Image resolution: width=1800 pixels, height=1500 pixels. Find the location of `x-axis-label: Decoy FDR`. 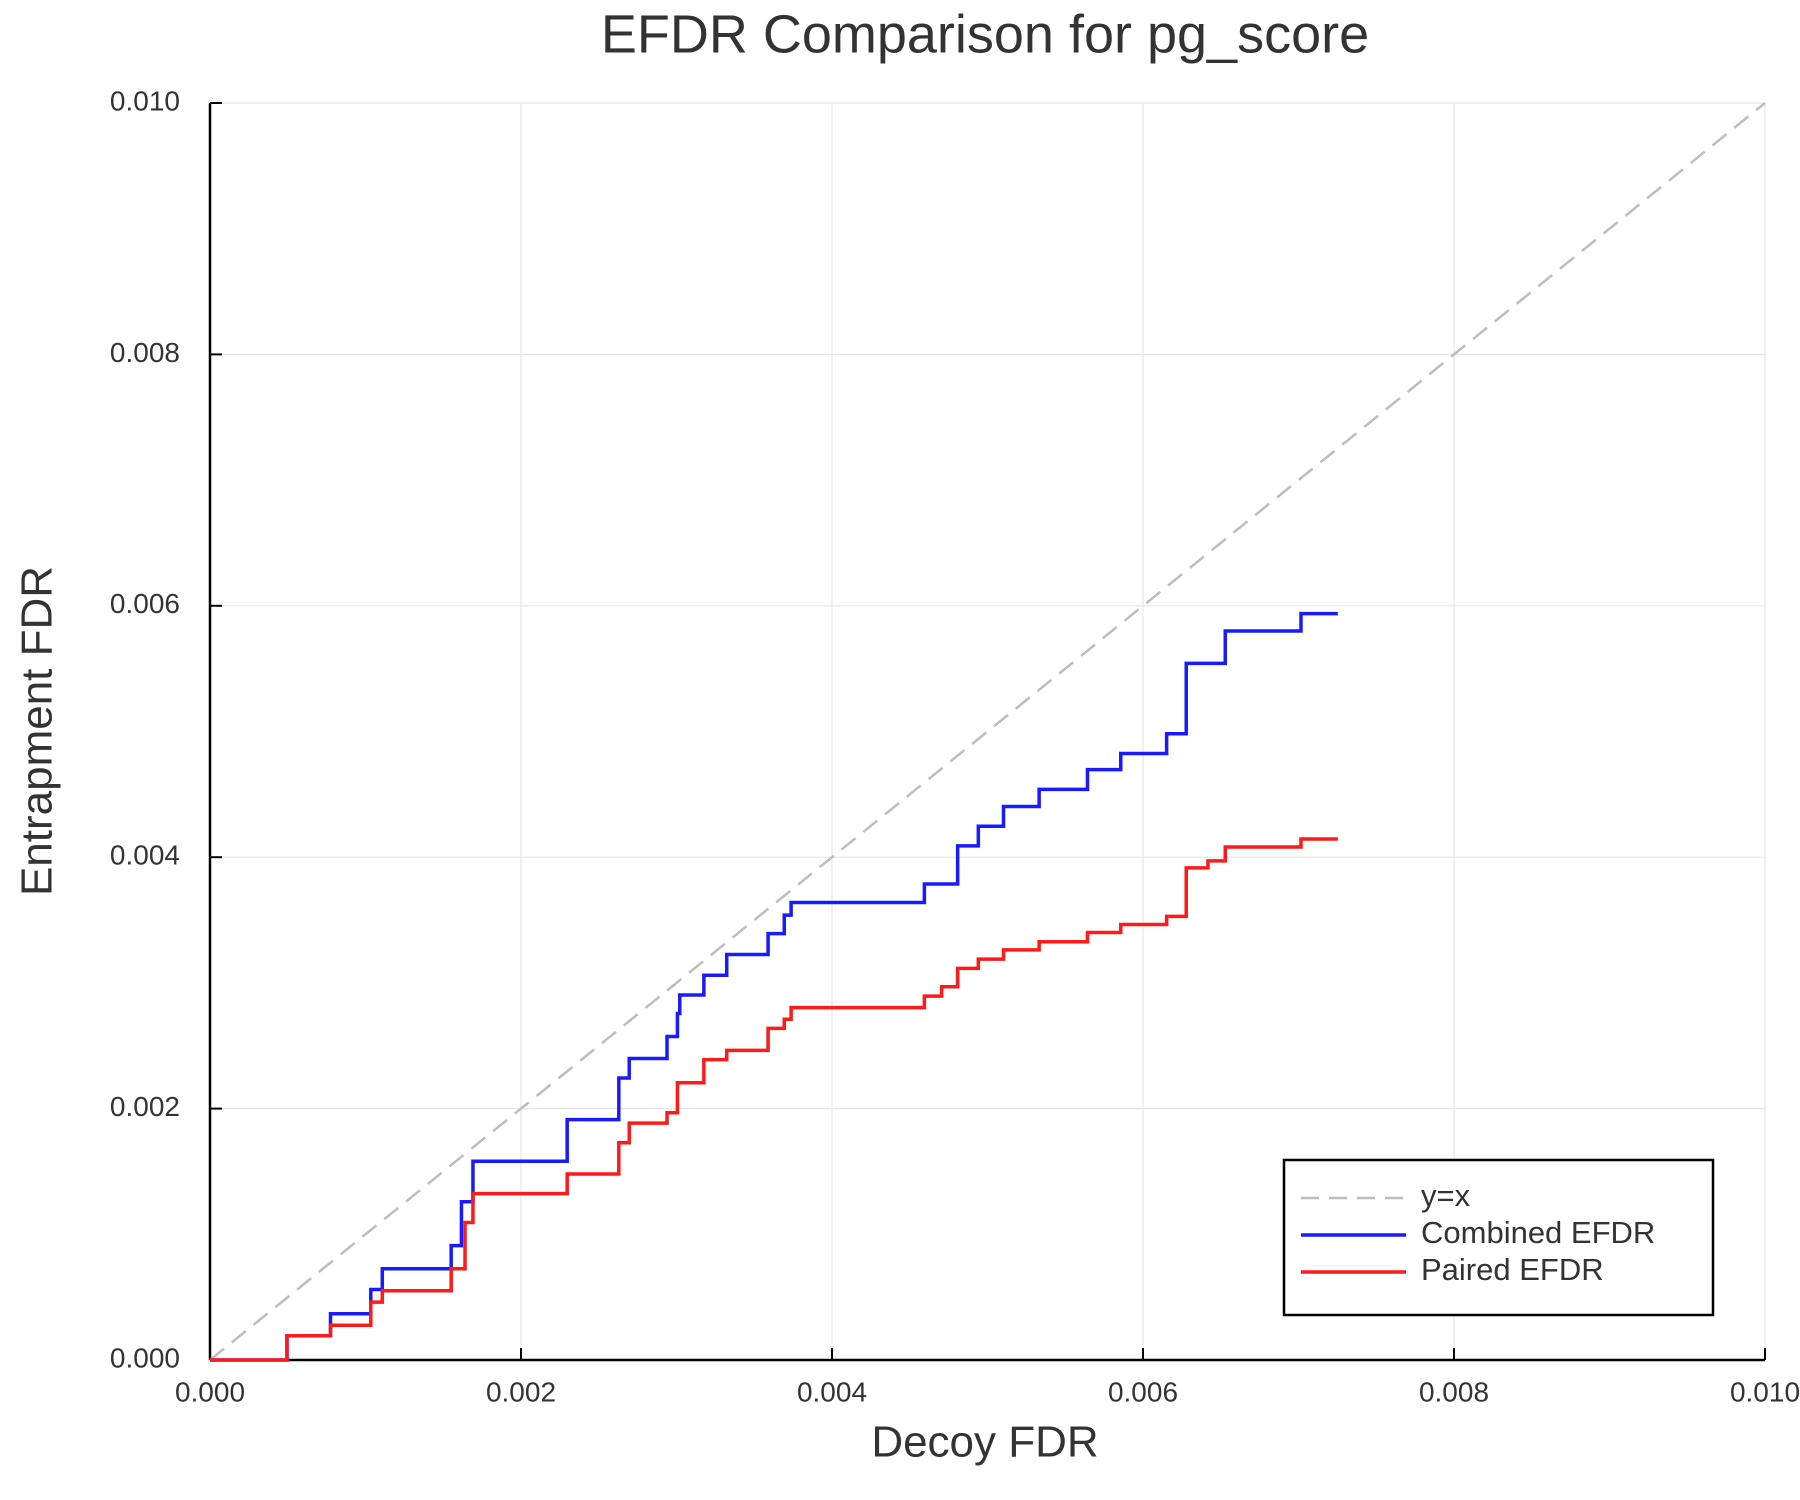

x-axis-label: Decoy FDR is located at coordinates (984, 1442).